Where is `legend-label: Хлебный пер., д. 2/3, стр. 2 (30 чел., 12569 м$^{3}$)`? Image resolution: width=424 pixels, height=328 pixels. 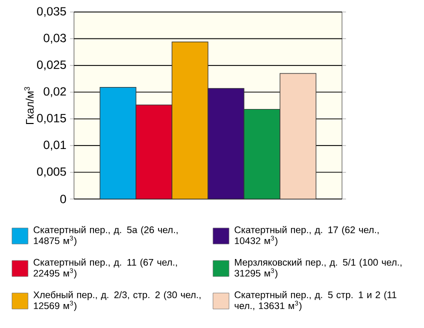 legend-label: Хлебный пер., д. 2/3, стр. 2 (30 чел., 12569 м$^{3}$) is located at coordinates (116, 301).